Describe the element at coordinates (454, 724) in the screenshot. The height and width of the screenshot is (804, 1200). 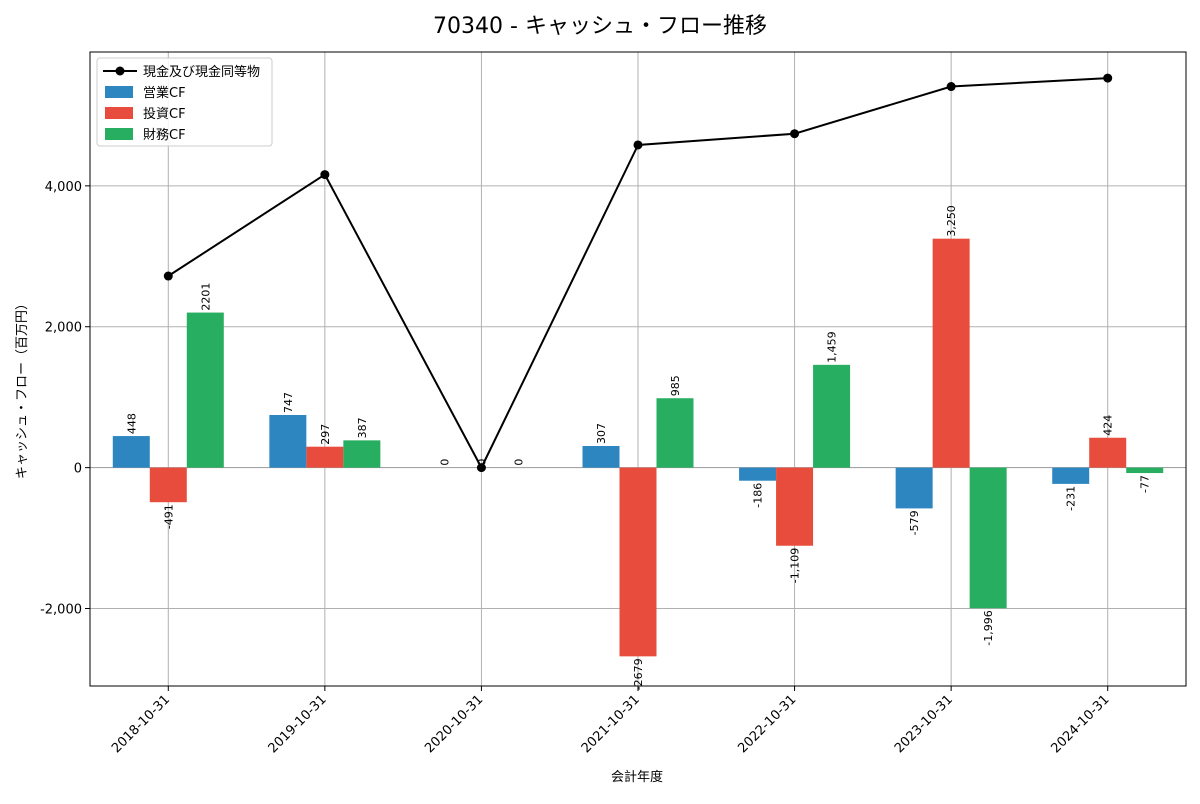
I see `x-tick-label: 2020-10-31` at that location.